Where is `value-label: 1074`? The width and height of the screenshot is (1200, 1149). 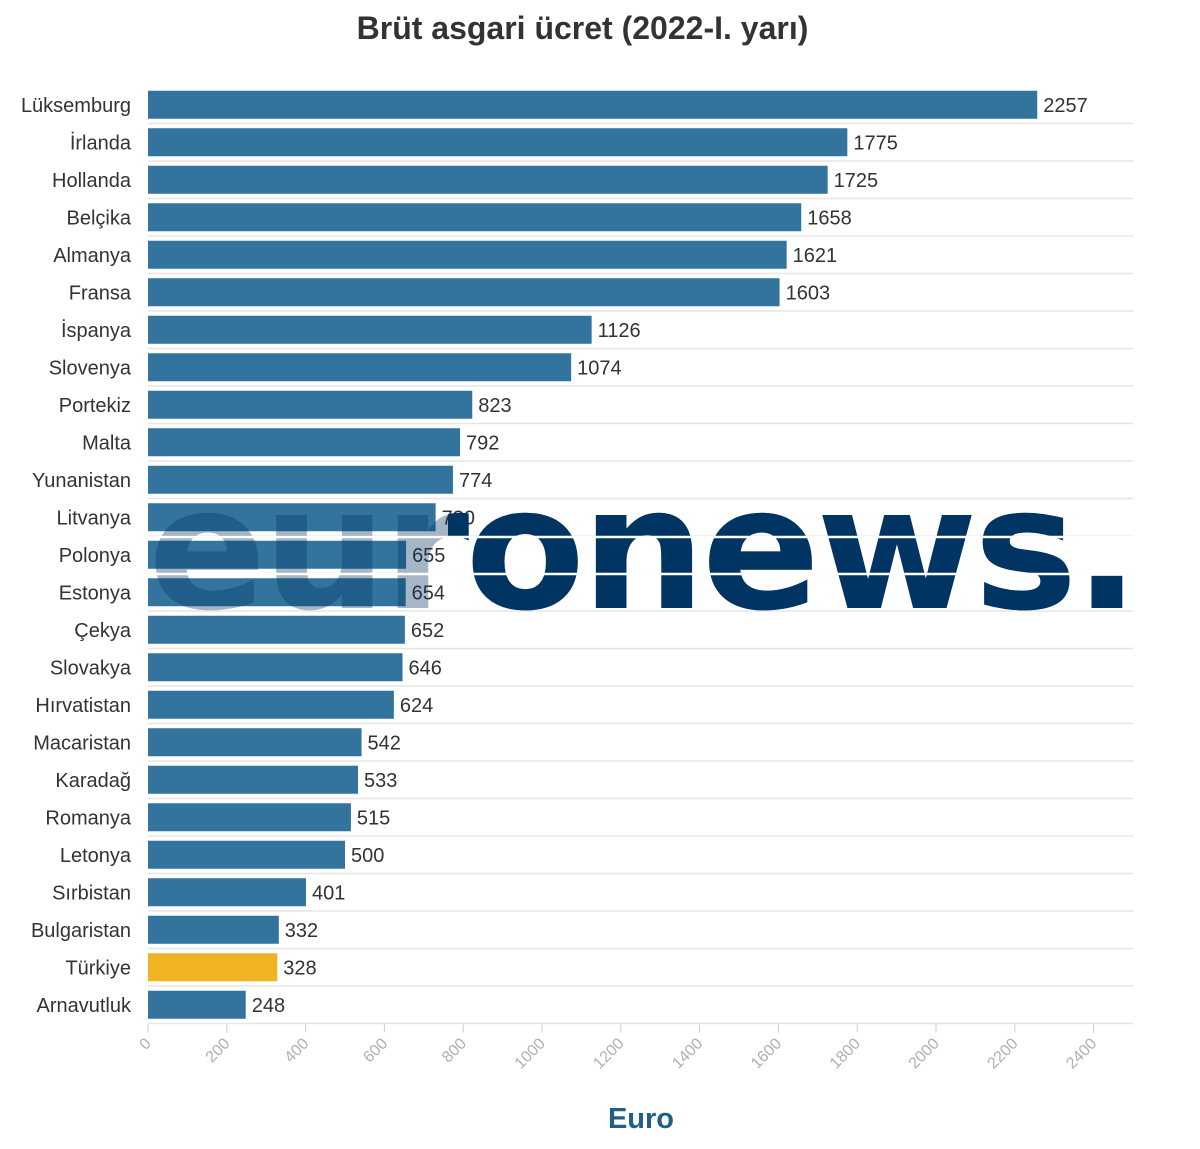
value-label: 1074 is located at coordinates (599, 368).